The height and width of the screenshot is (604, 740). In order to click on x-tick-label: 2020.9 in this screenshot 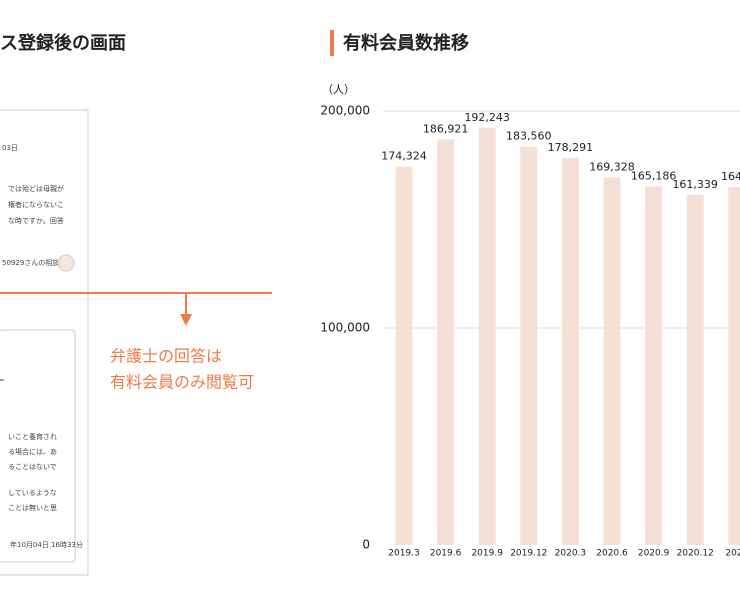, I will do `click(654, 554)`.